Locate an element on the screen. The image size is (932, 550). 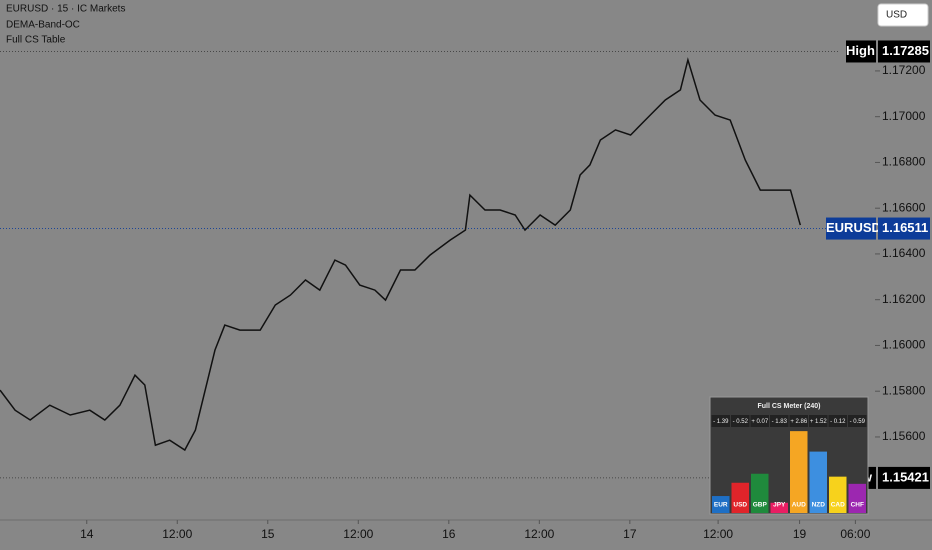
y-tick-label: 1.16000 is located at coordinates (904, 345).